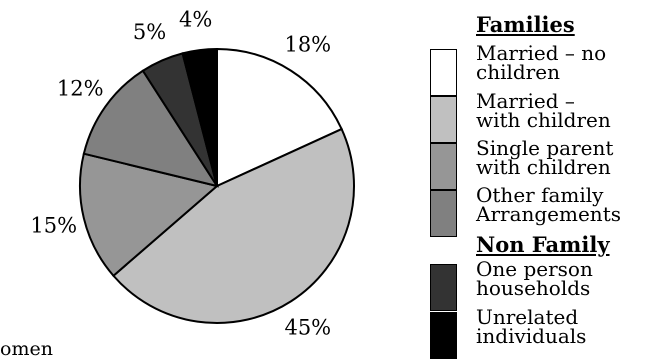 This screenshot has height=360, width=663. Describe the element at coordinates (541, 62) in the screenshot. I see `legend-label-married-no-children: Married – no children` at that location.